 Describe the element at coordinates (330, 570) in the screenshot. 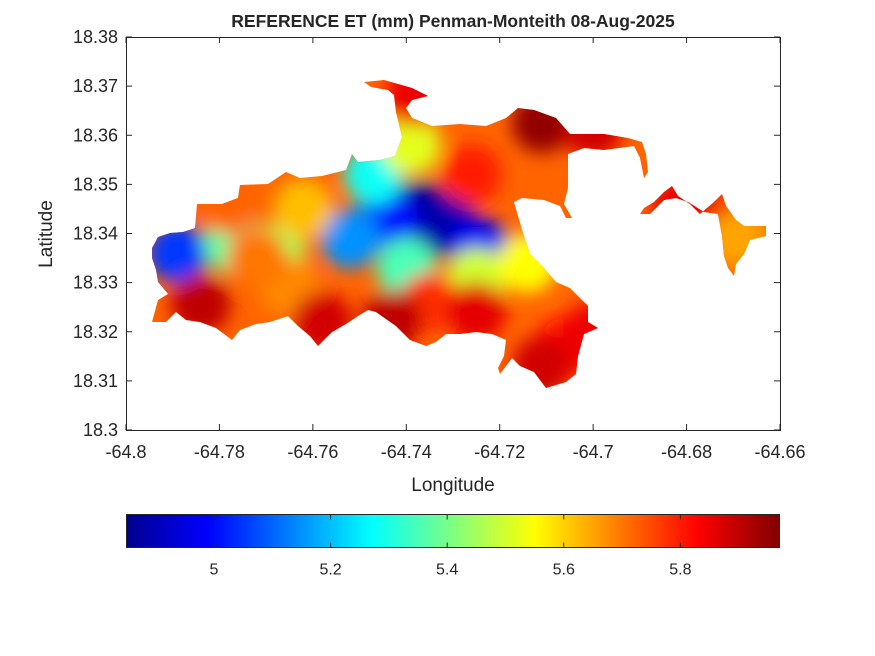

I see `colorbar-tick-label: 5.2` at that location.